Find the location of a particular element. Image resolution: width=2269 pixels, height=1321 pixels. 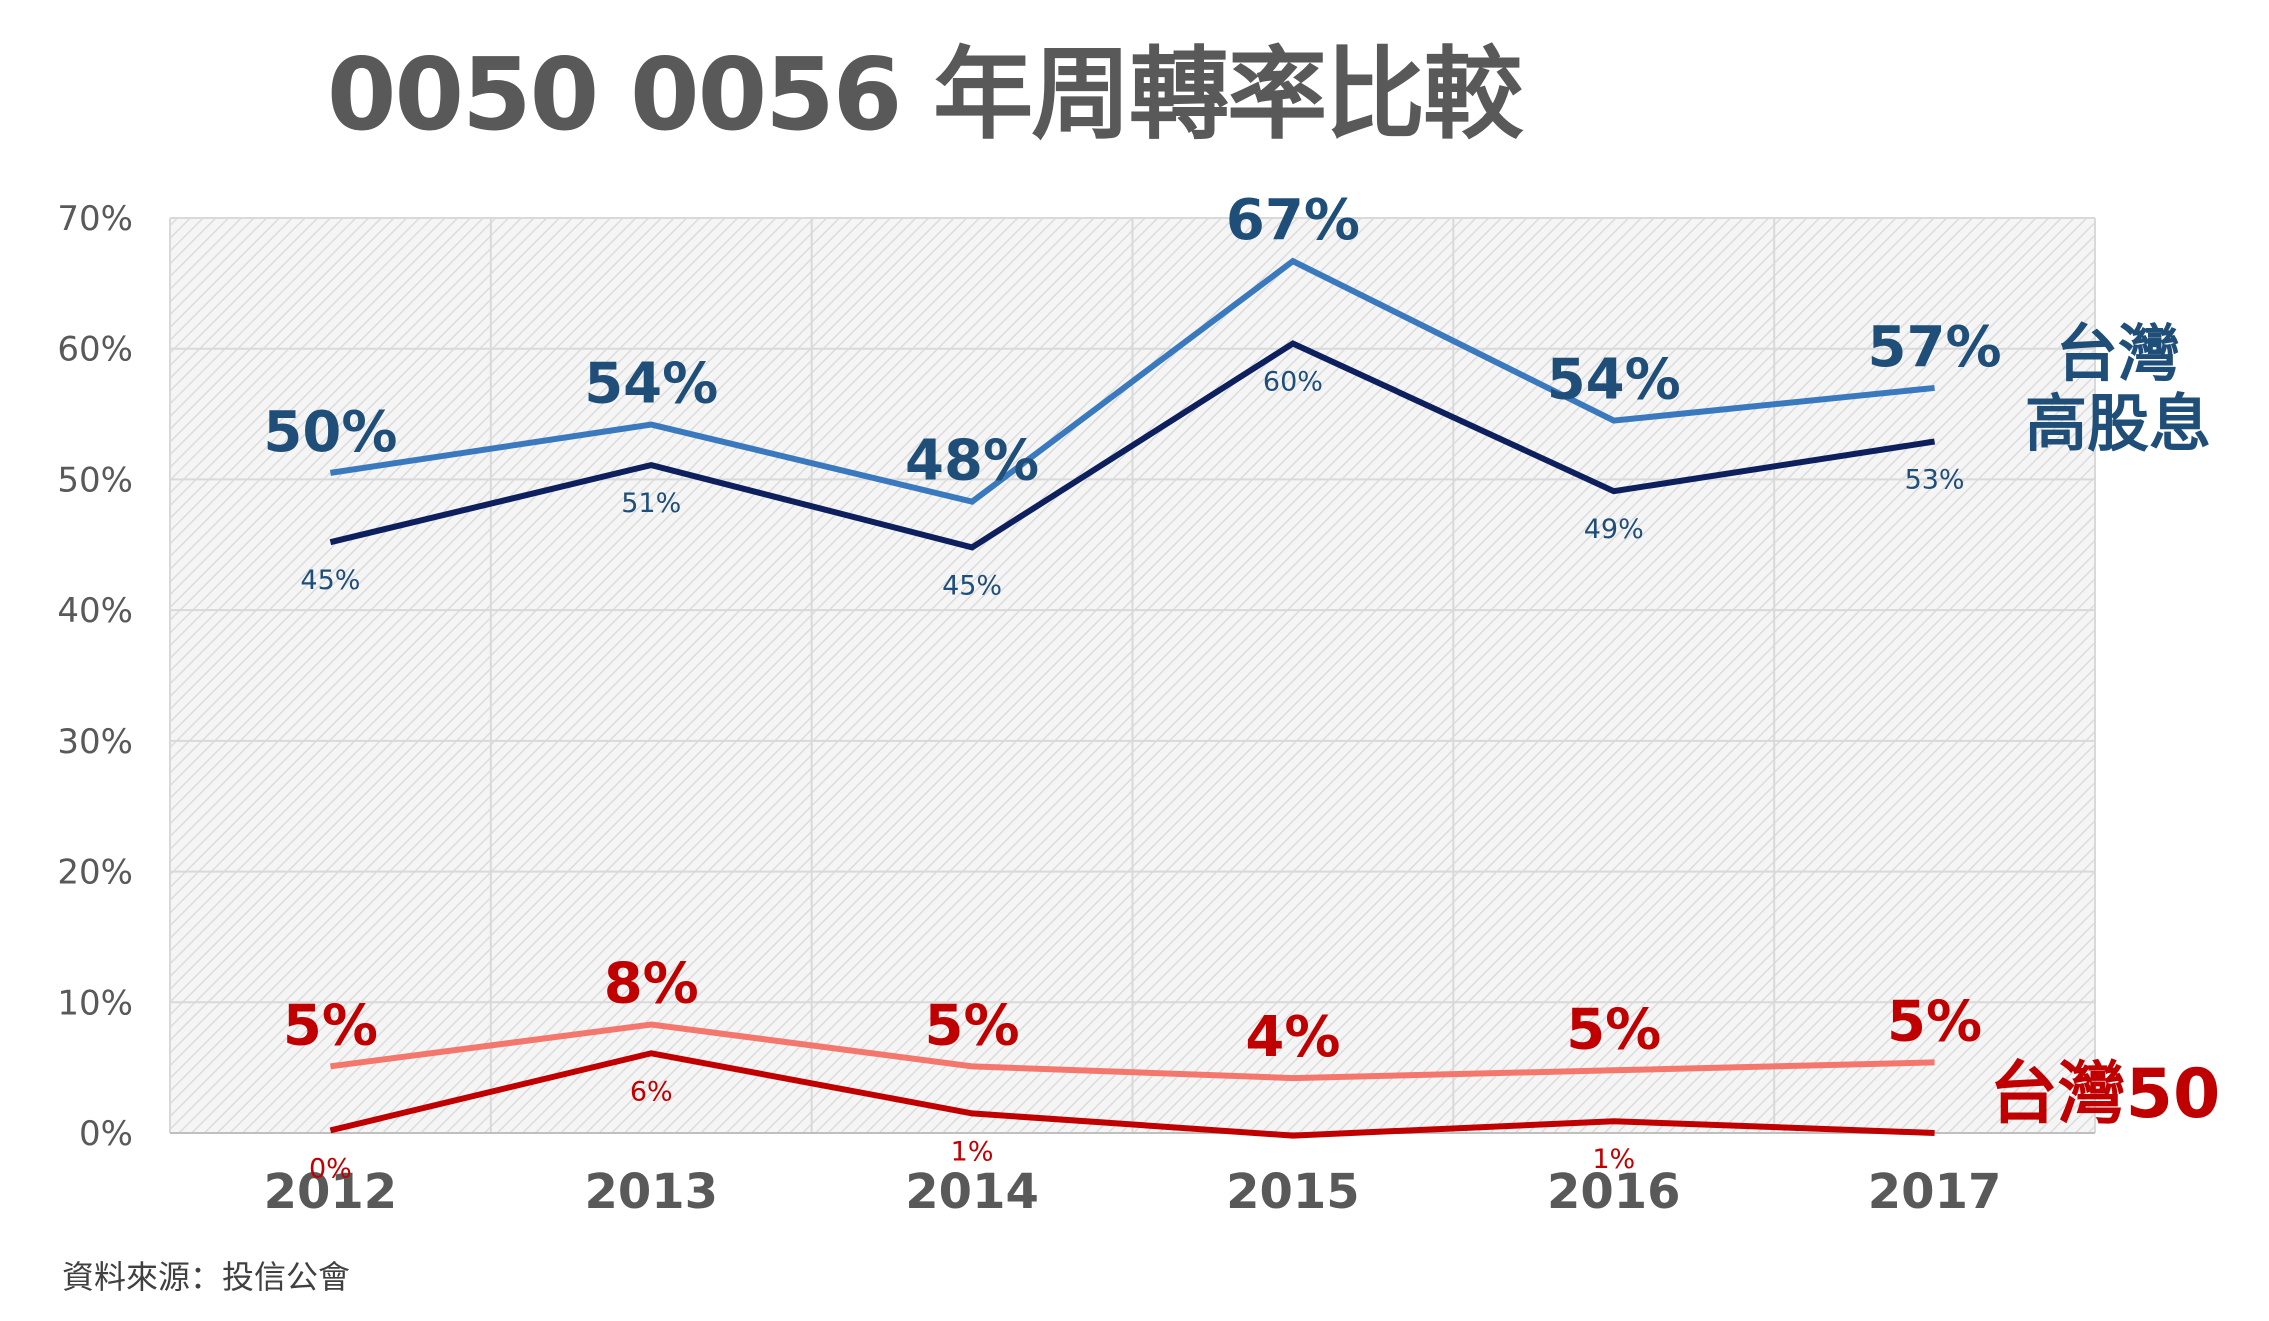

x-tick-label: 2017 is located at coordinates (1935, 1192).